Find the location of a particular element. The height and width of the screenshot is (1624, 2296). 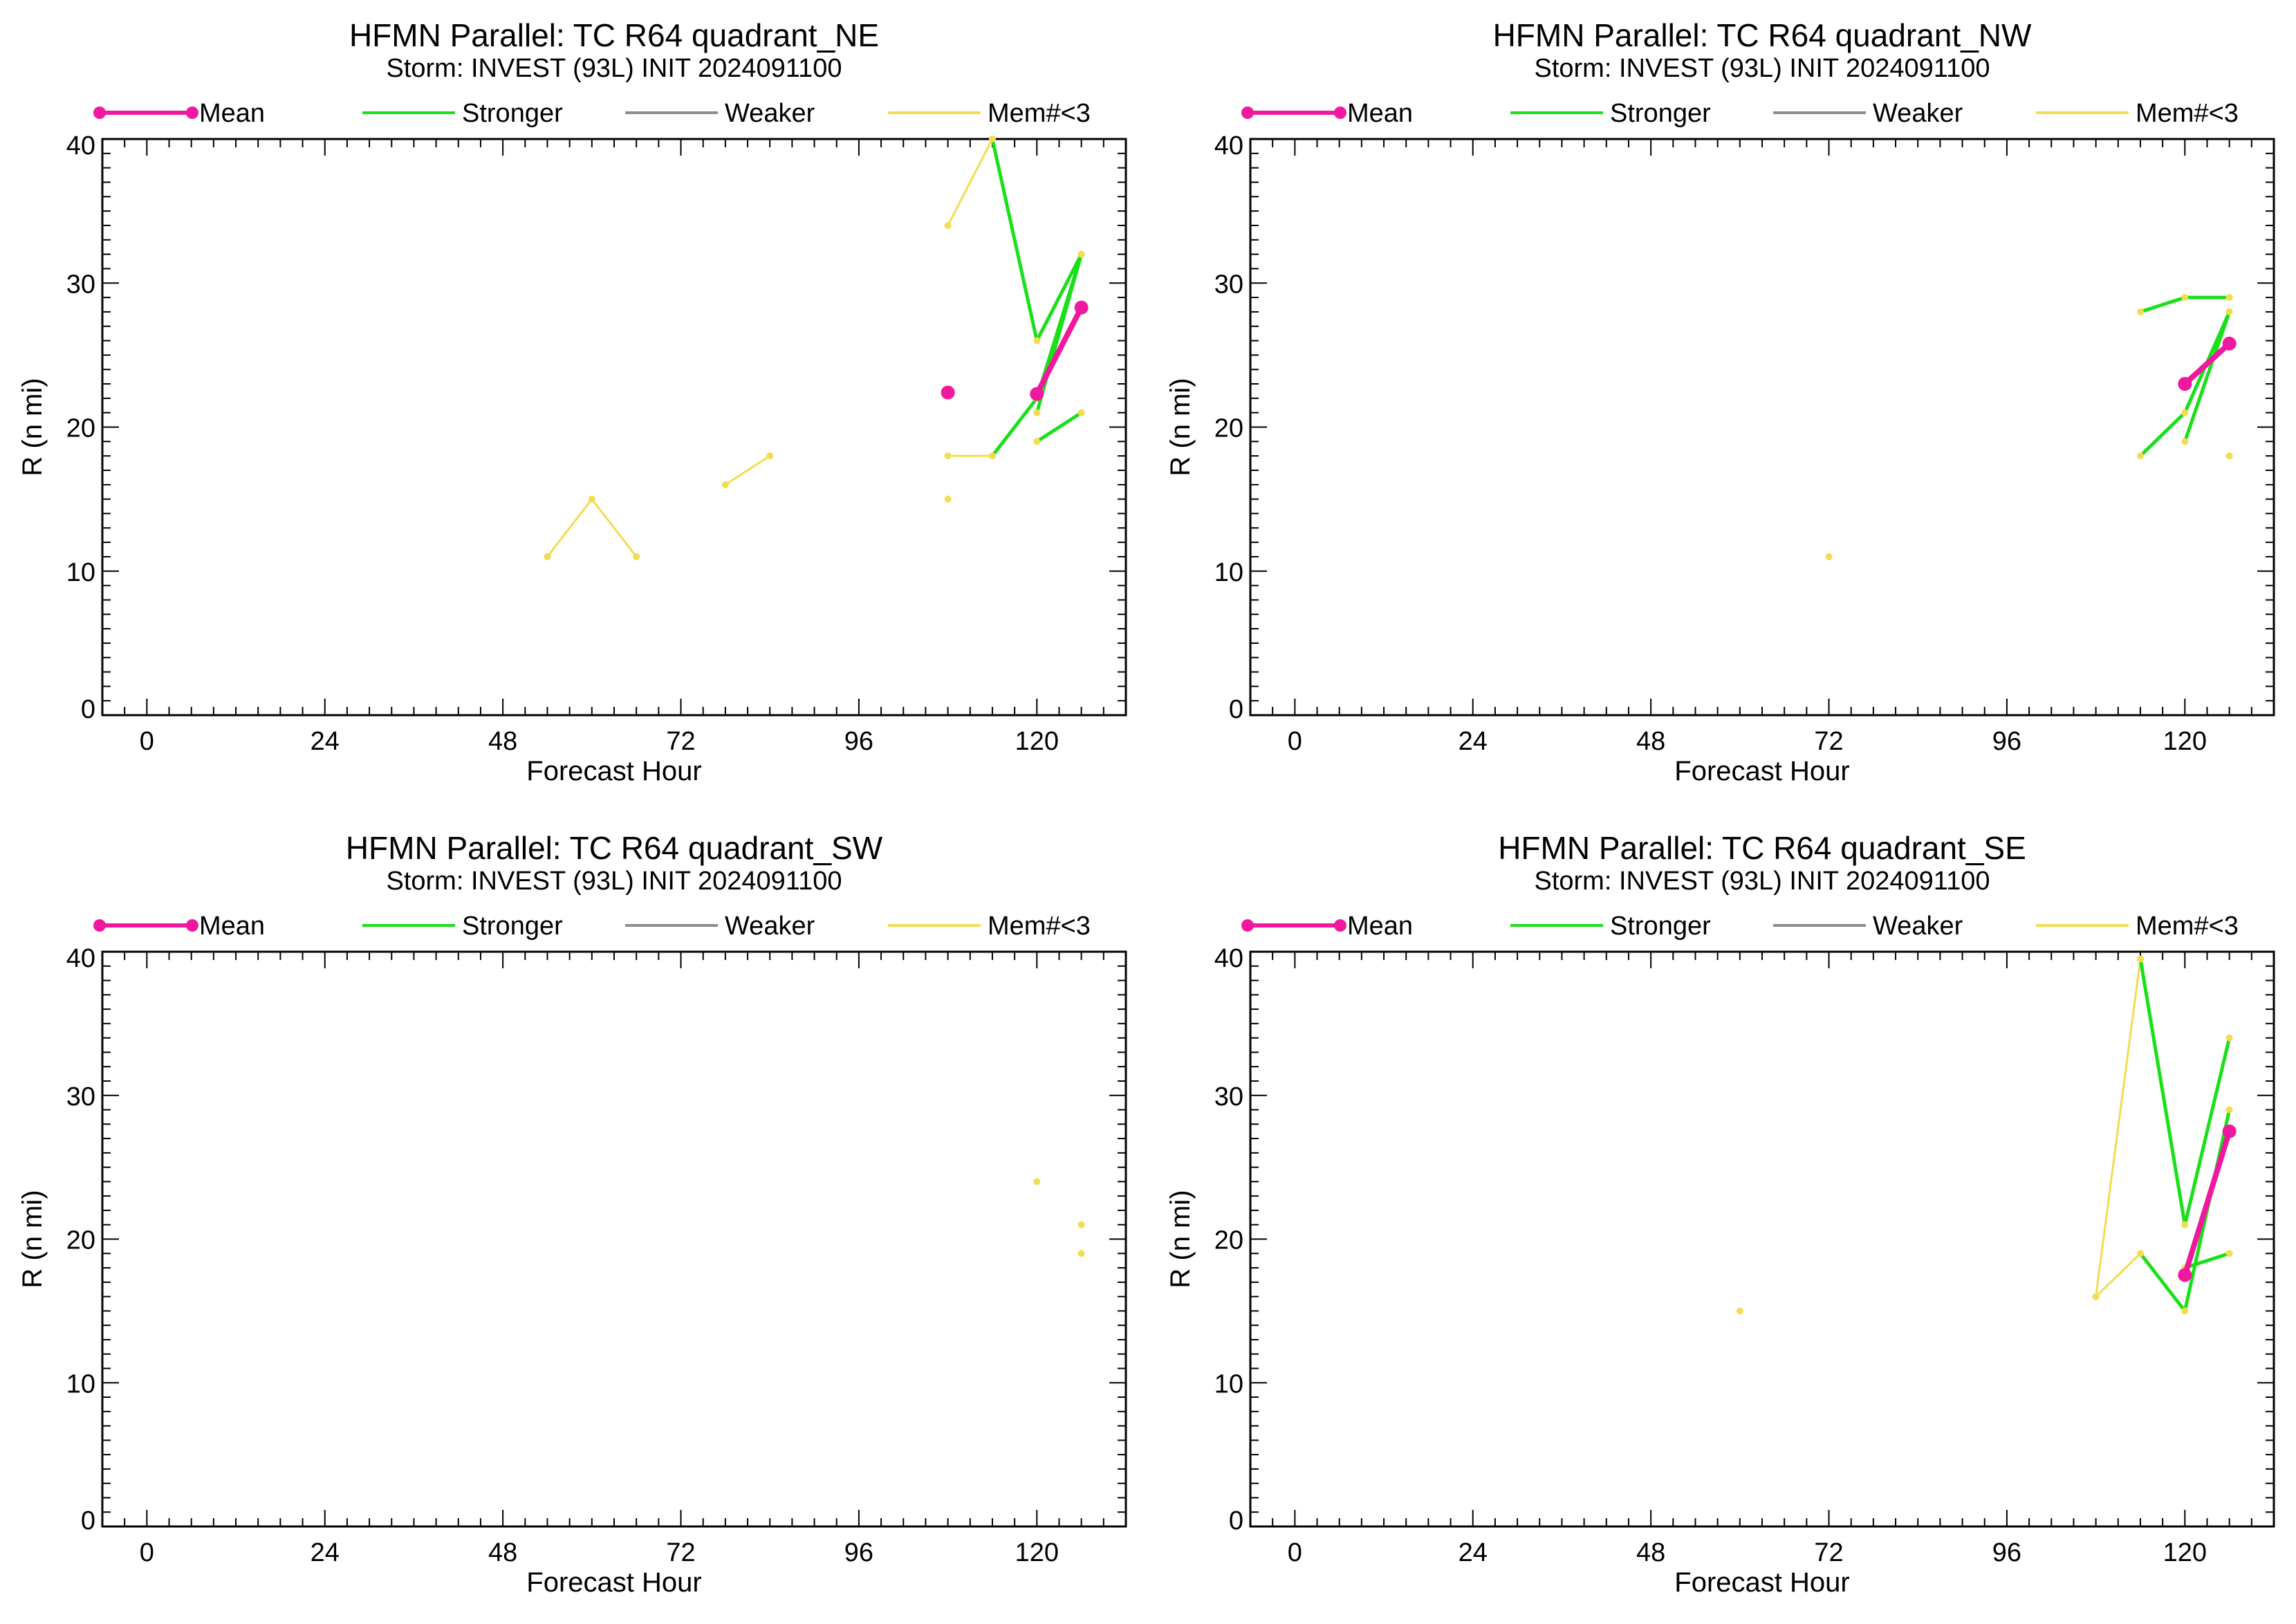

chart-title: HFMN Parallel: TC R64 quadrant_SW is located at coordinates (615, 848).